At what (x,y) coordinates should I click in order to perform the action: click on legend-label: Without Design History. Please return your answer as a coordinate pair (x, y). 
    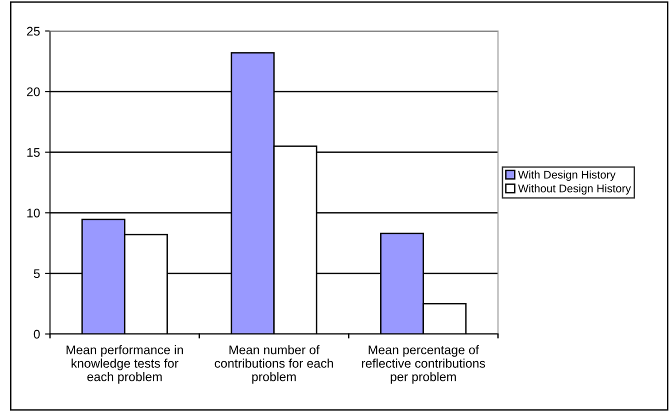
    Looking at the image, I should click on (575, 189).